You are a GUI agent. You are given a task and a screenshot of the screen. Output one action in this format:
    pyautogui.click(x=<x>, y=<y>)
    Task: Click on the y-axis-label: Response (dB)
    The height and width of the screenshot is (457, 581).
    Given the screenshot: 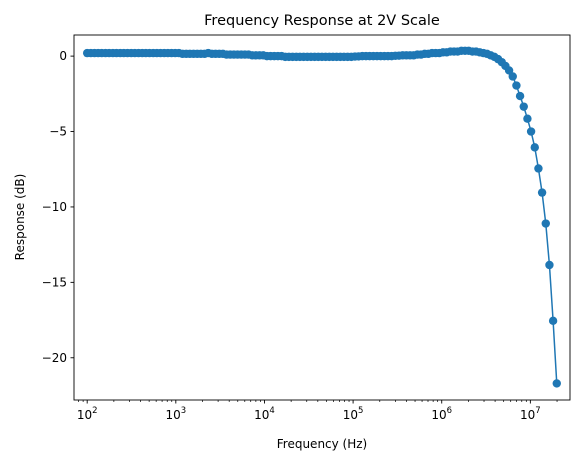 What is the action you would take?
    pyautogui.click(x=20, y=217)
    